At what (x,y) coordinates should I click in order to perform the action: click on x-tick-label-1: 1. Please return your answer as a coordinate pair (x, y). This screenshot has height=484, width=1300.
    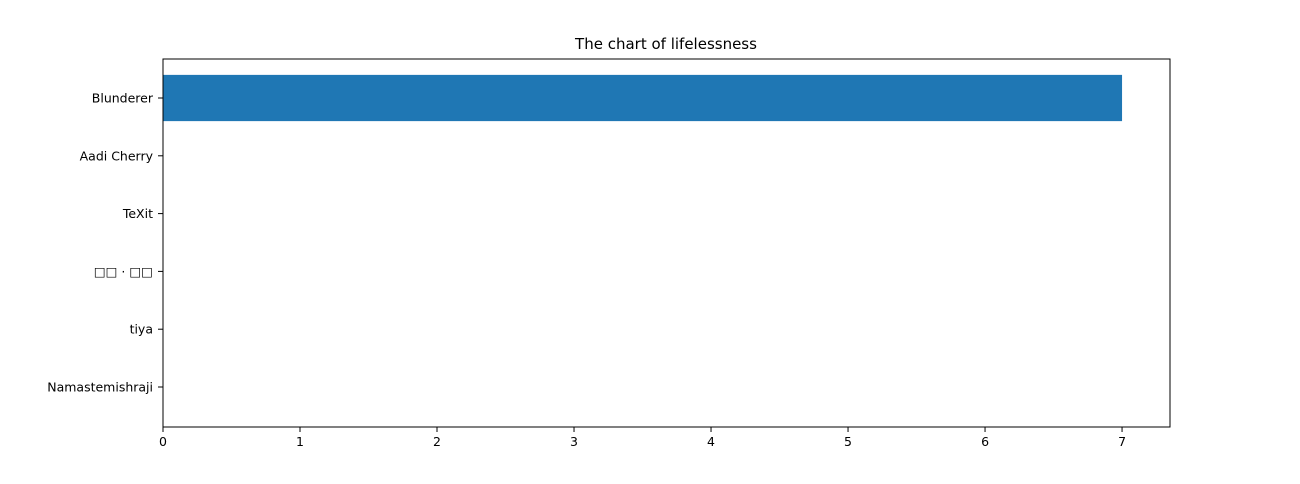
    Looking at the image, I should click on (300, 441).